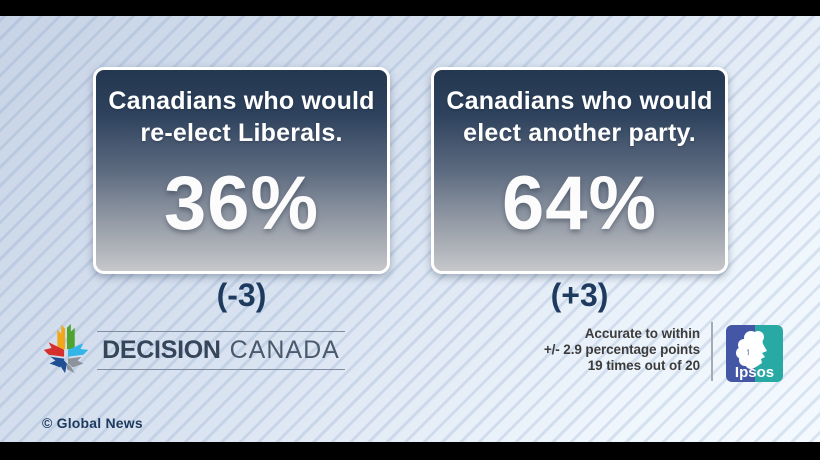  I want to click on decision-word: DECISION, so click(161, 350).